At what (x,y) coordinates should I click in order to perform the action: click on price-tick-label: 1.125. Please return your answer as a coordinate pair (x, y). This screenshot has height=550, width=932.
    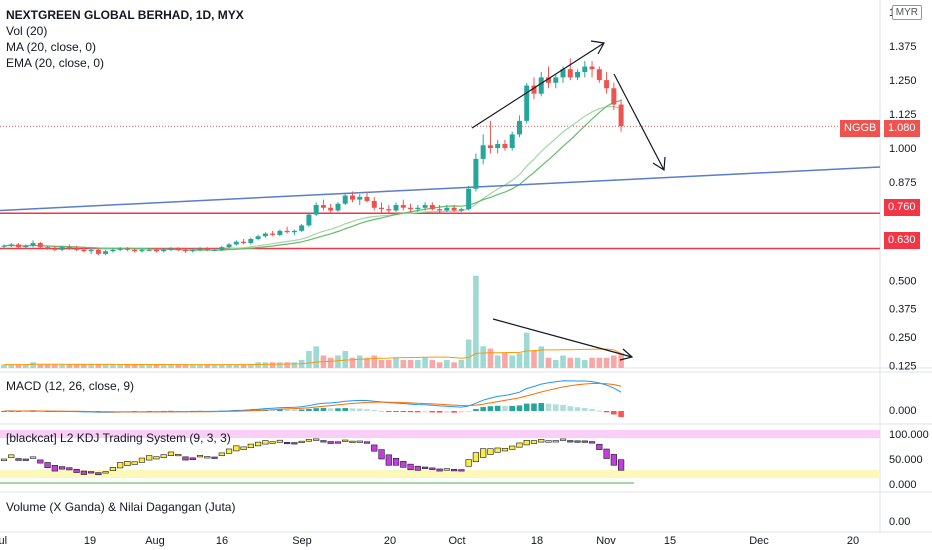
    Looking at the image, I should click on (903, 115).